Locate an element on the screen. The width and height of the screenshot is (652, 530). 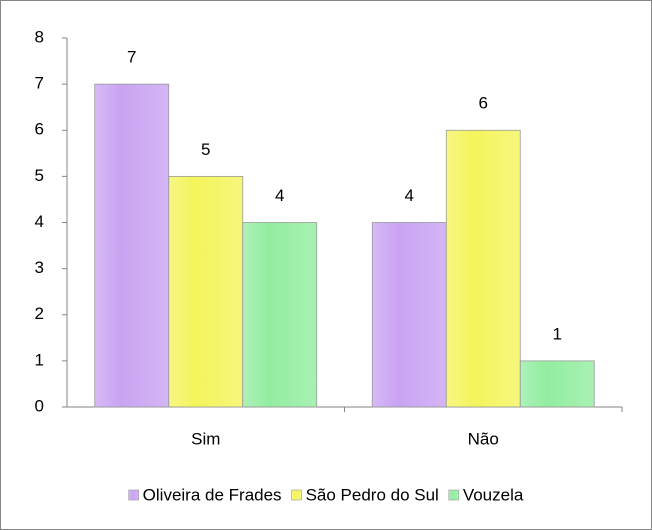
y-tick-label: 4 is located at coordinates (39, 221).